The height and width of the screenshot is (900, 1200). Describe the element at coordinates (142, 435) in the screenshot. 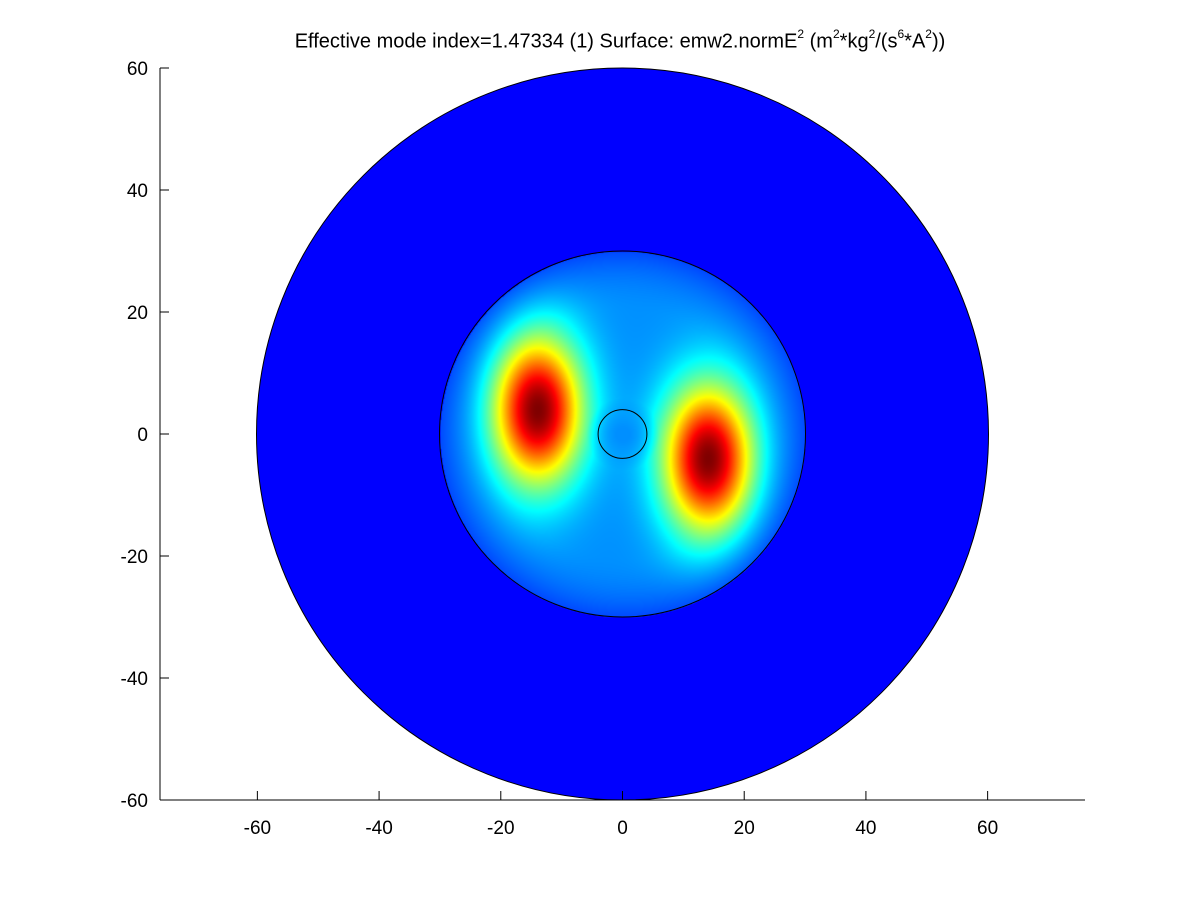

I see `y-tick-label: 0` at that location.